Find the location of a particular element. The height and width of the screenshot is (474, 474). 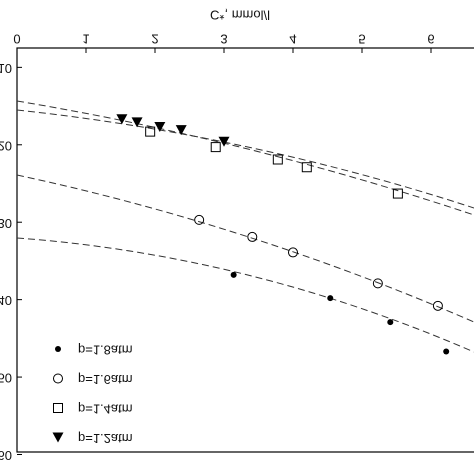

y-tick-label: 40 is located at coordinates (6, 300).